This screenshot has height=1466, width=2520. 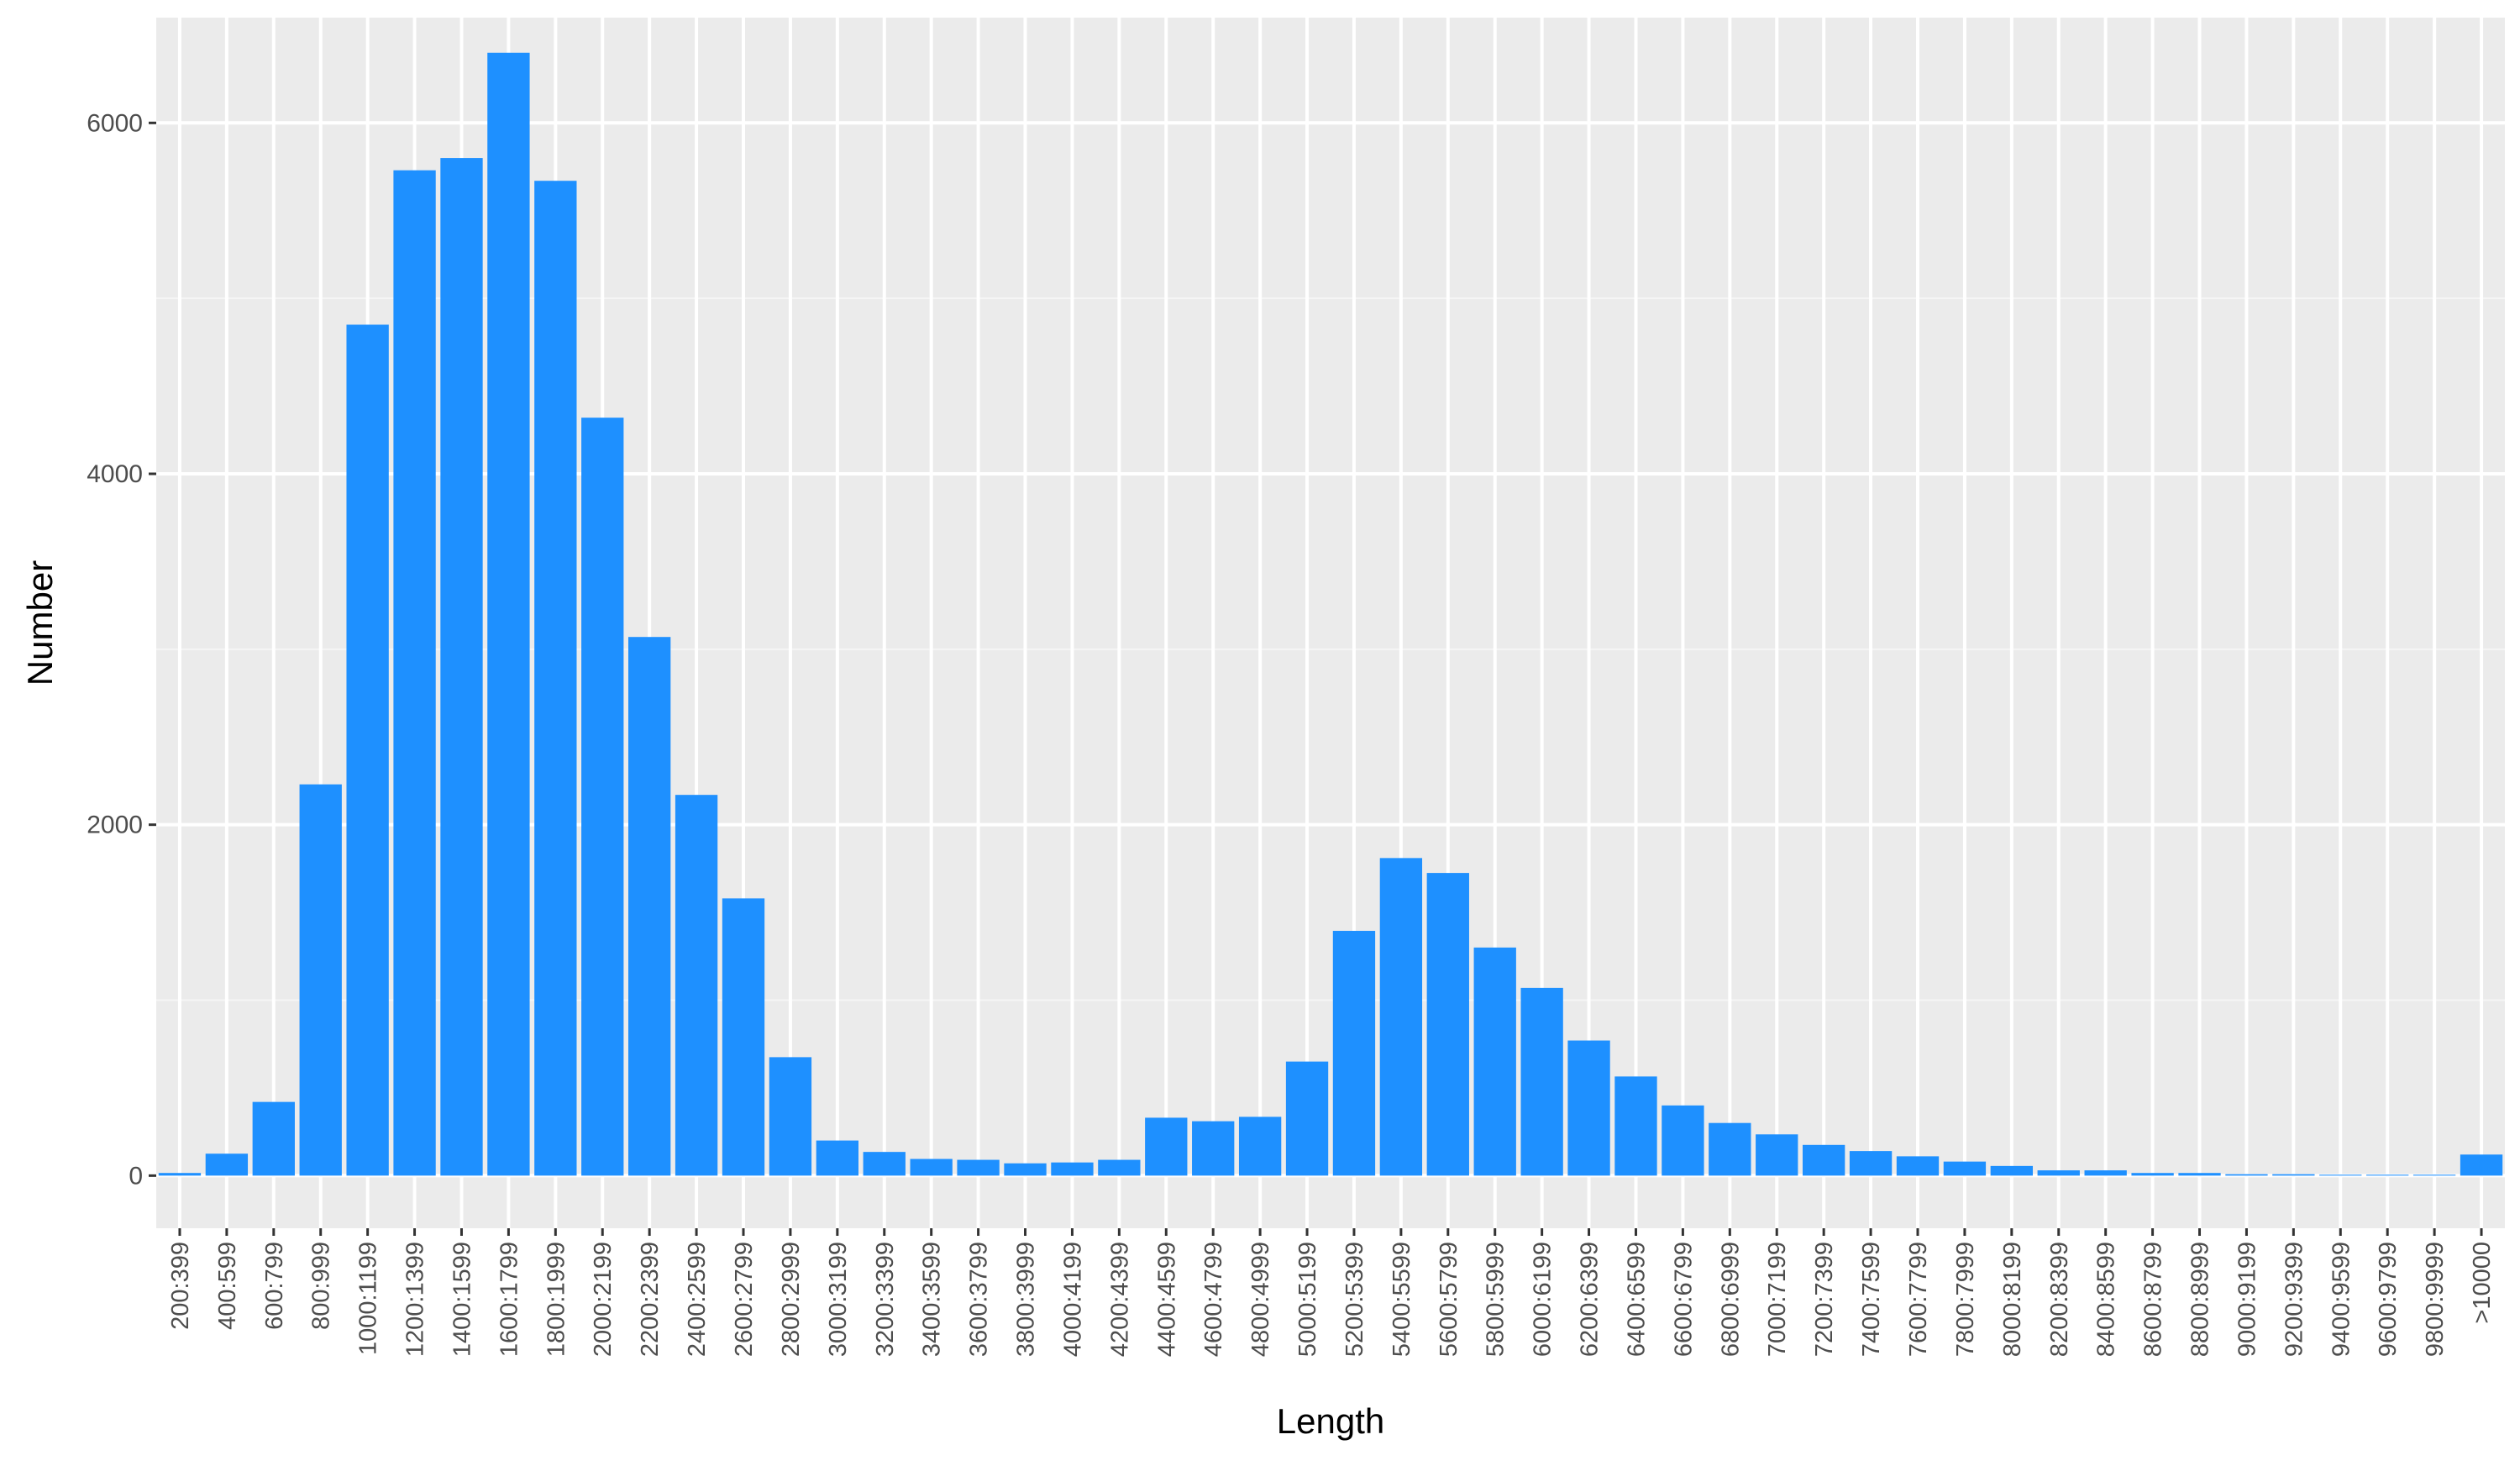 What do you see at coordinates (40, 623) in the screenshot?
I see `y-axis-title: Number` at bounding box center [40, 623].